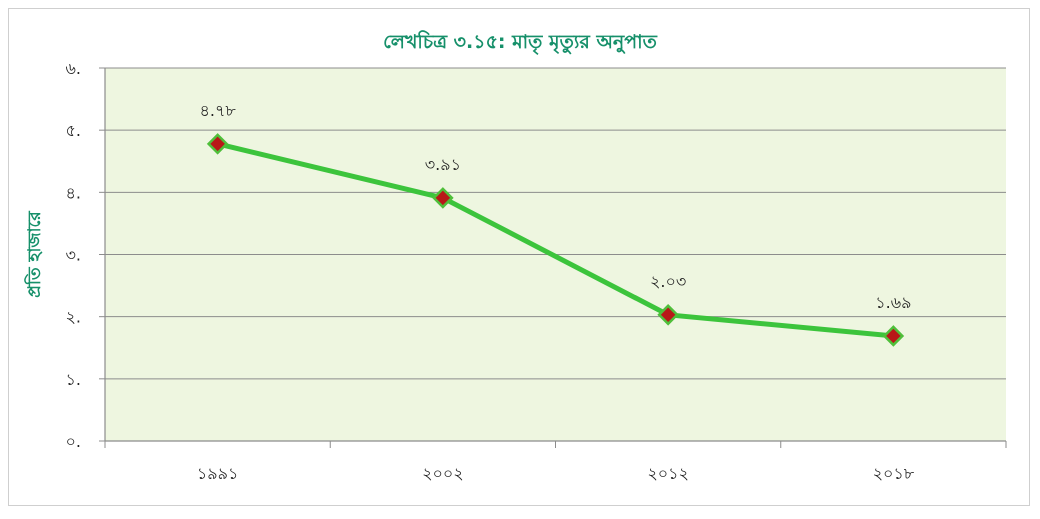 Image resolution: width=1040 pixels, height=519 pixels. Describe the element at coordinates (894, 473) in the screenshot. I see `x-tick-label: ২০১৮` at that location.